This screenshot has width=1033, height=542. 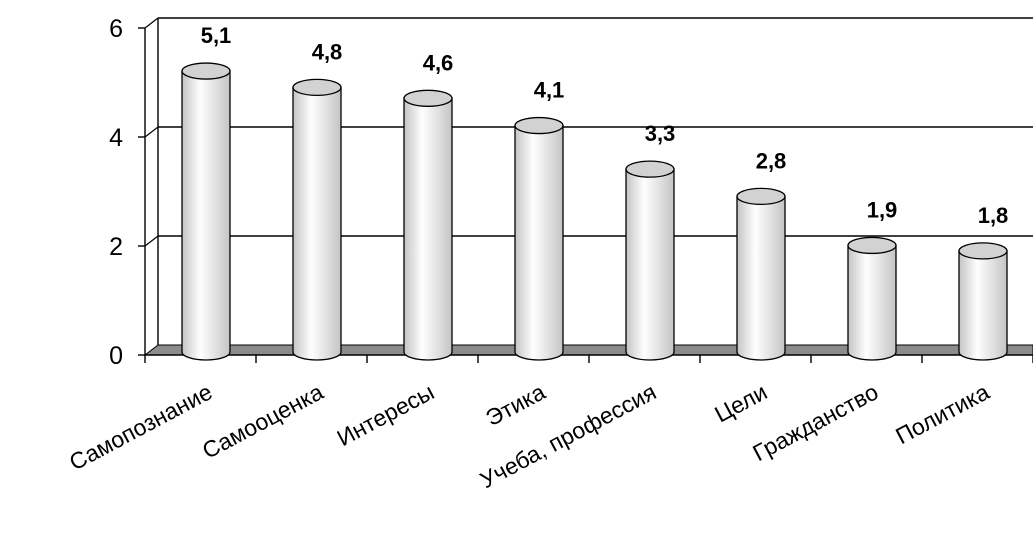 What do you see at coordinates (116, 356) in the screenshot?
I see `y-tick-label: 0` at bounding box center [116, 356].